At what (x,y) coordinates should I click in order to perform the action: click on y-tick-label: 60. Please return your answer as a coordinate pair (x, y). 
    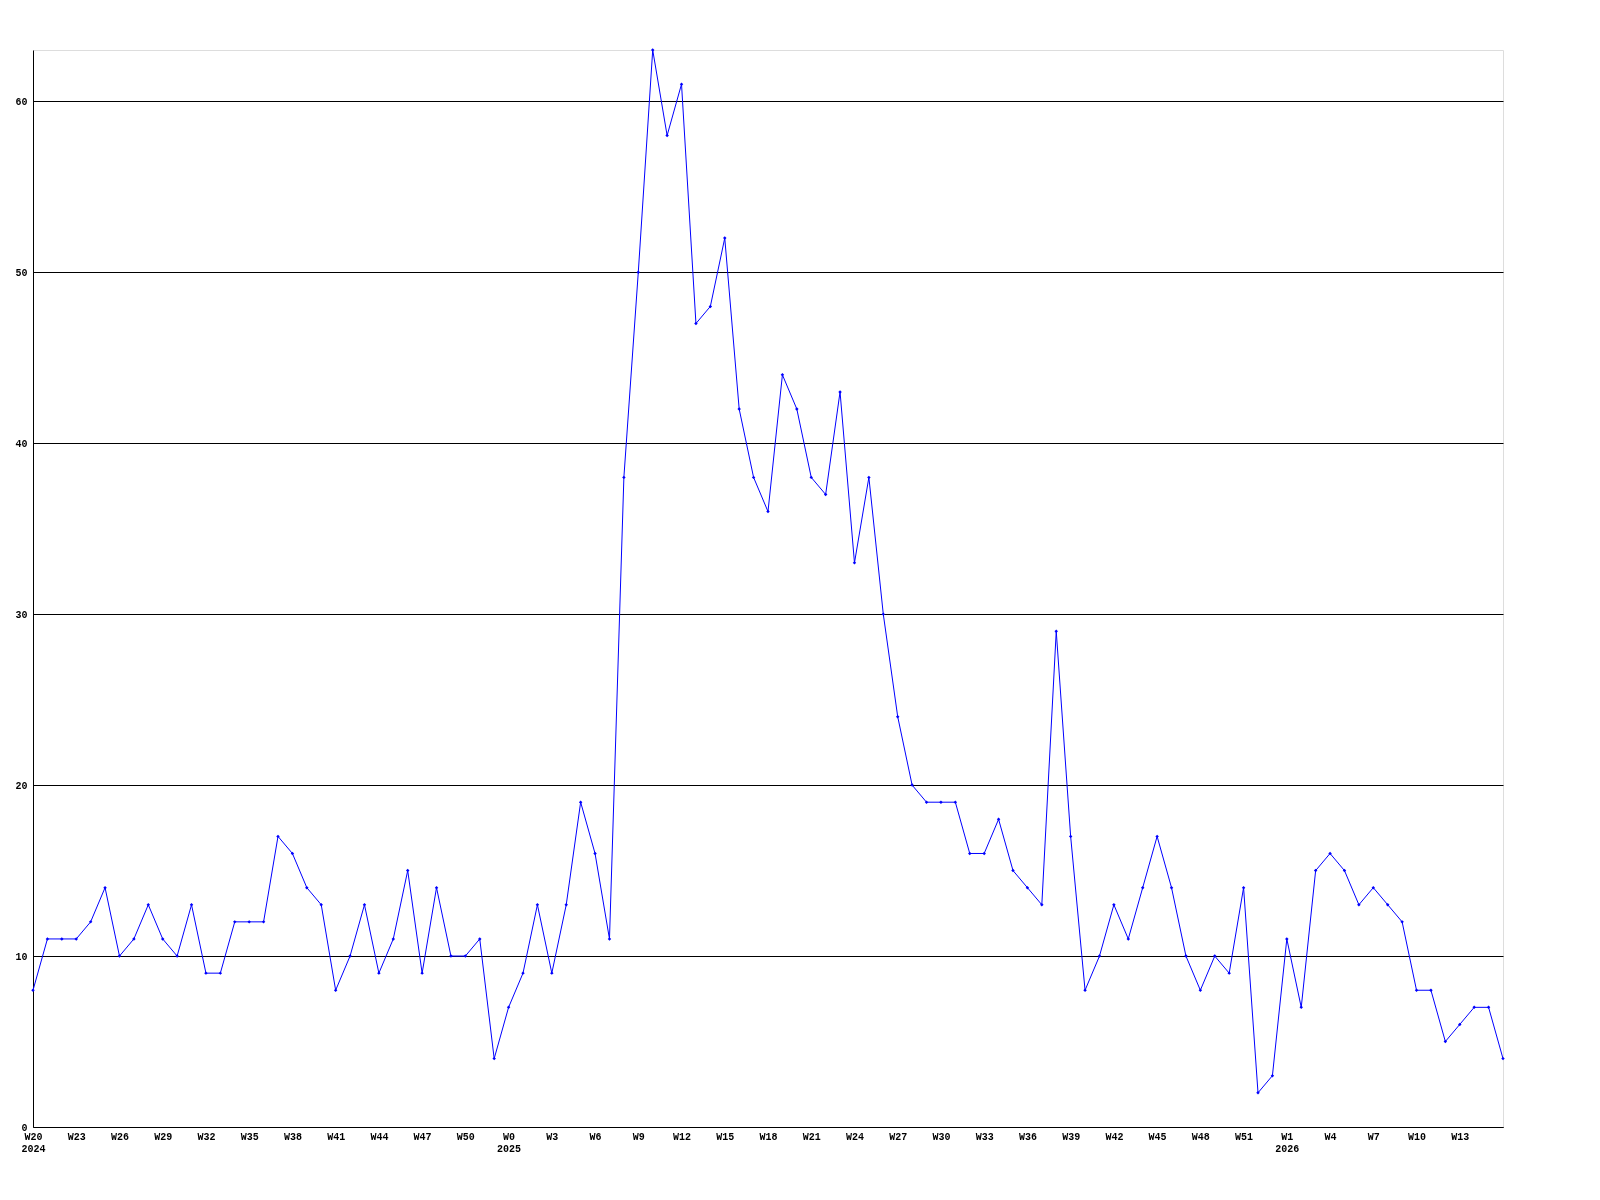
    Looking at the image, I should click on (21, 102).